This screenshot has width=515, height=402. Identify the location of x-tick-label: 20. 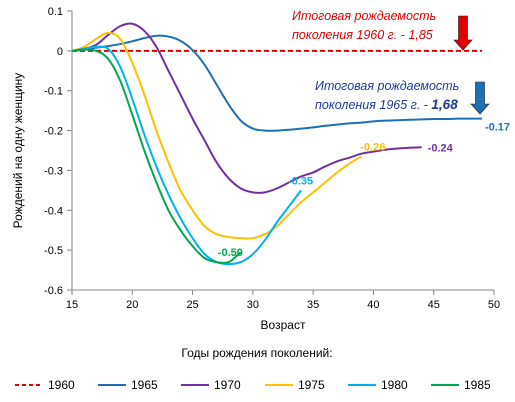
(132, 305).